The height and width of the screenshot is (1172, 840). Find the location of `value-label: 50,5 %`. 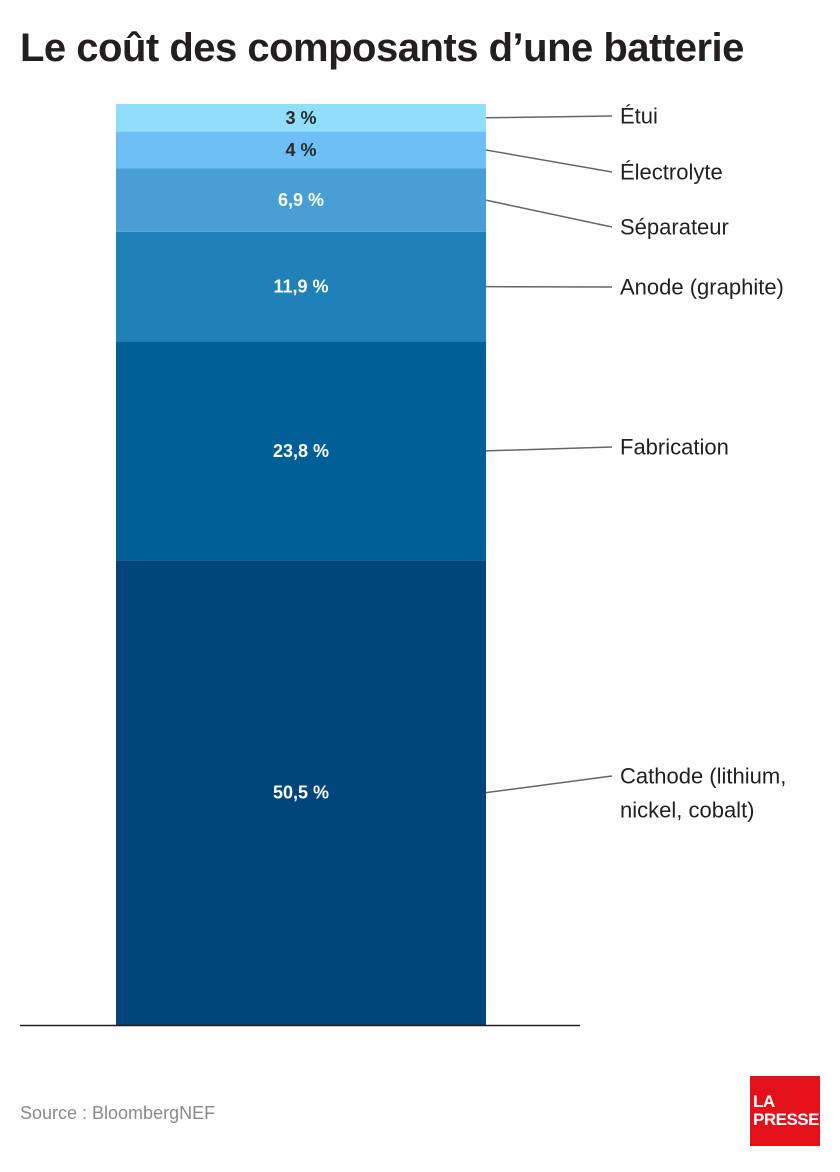

value-label: 50,5 % is located at coordinates (301, 793).